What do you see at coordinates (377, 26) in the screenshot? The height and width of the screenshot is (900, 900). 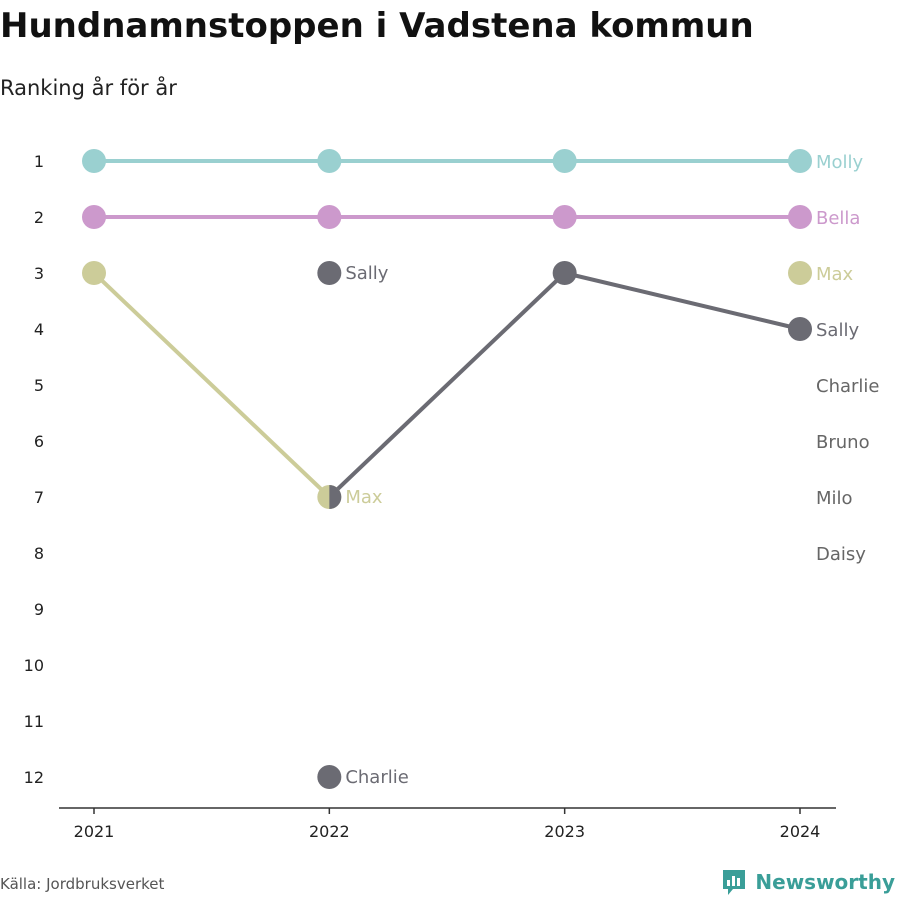 I see `chart-title: Hundnamnstoppen i Vadstena kommun` at bounding box center [377, 26].